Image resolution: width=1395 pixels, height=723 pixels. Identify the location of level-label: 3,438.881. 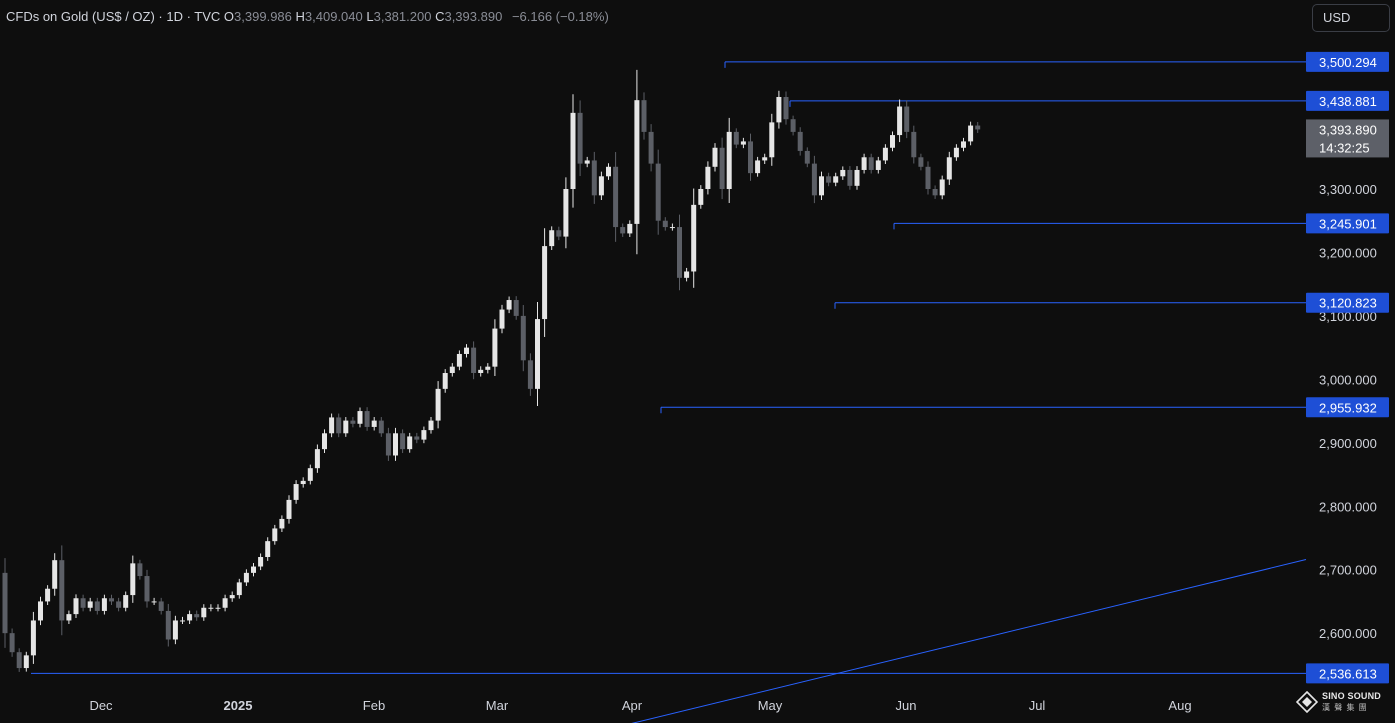
(1348, 101).